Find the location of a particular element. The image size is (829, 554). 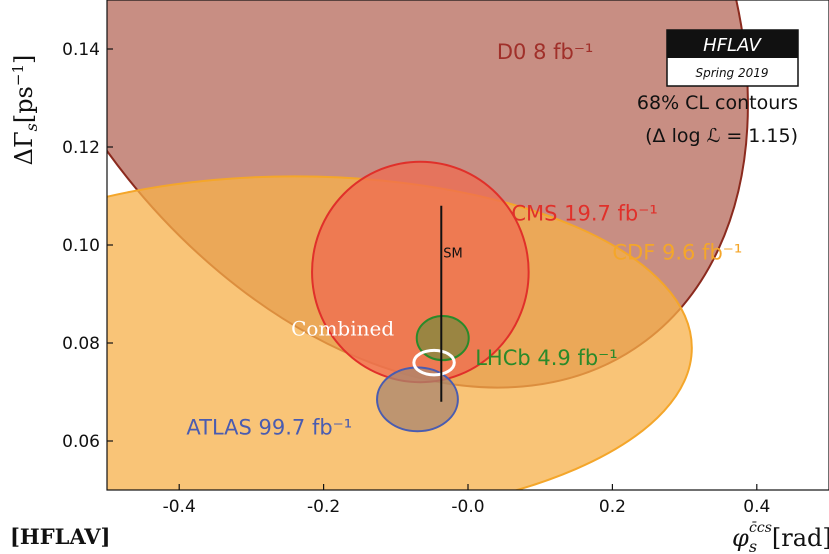

y-tick-label: 0.08 is located at coordinates (81, 344).